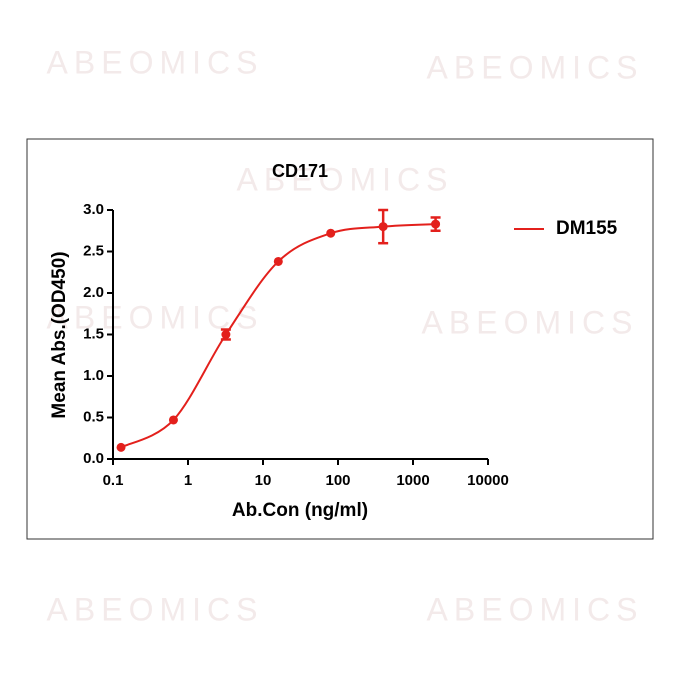 The image size is (680, 685). I want to click on y-tick-label: 2.0, so click(93, 292).